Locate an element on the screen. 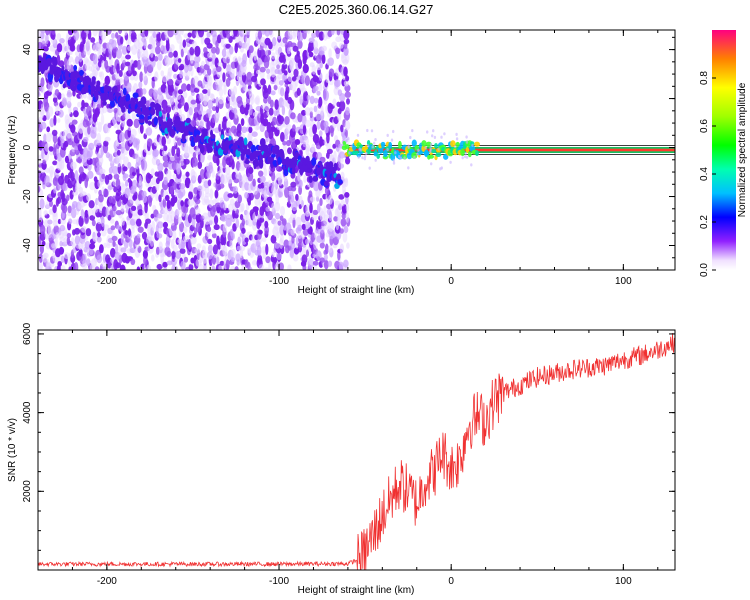 The image size is (750, 600). x-tick-label: 0 is located at coordinates (451, 581).